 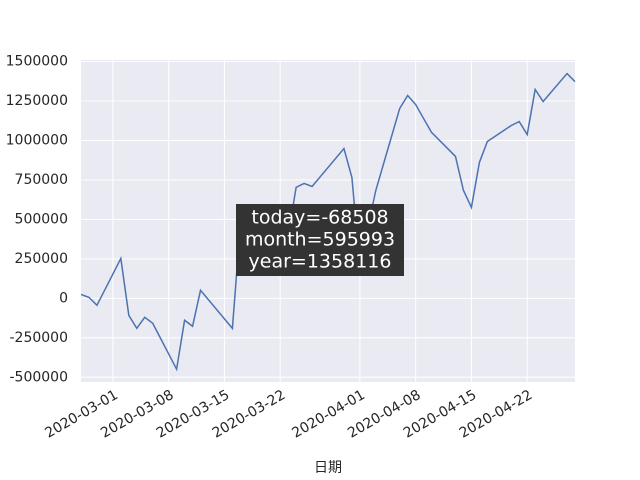 What do you see at coordinates (39, 377) in the screenshot?
I see `y-tick-label: -500000` at bounding box center [39, 377].